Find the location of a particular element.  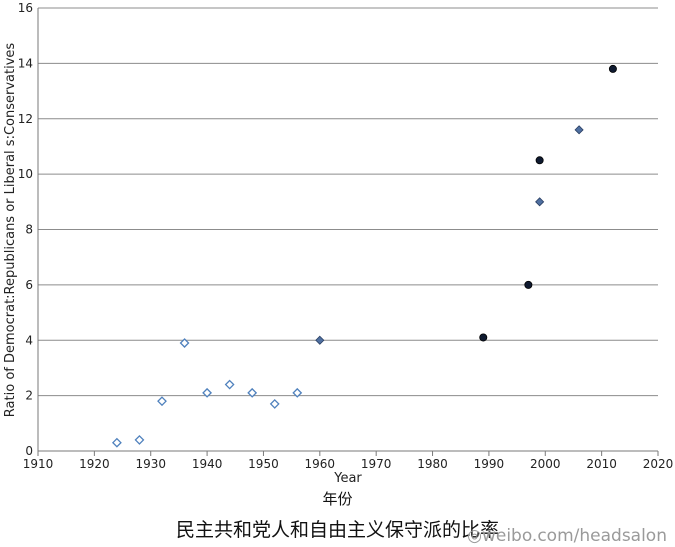

weibo-logo-icon: ◎ is located at coordinates (474, 536).